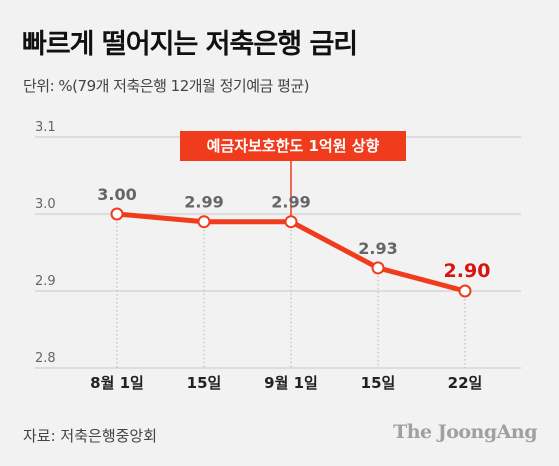 Image resolution: width=559 pixels, height=466 pixels. What do you see at coordinates (465, 383) in the screenshot?
I see `x-tick-label: 22일` at bounding box center [465, 383].